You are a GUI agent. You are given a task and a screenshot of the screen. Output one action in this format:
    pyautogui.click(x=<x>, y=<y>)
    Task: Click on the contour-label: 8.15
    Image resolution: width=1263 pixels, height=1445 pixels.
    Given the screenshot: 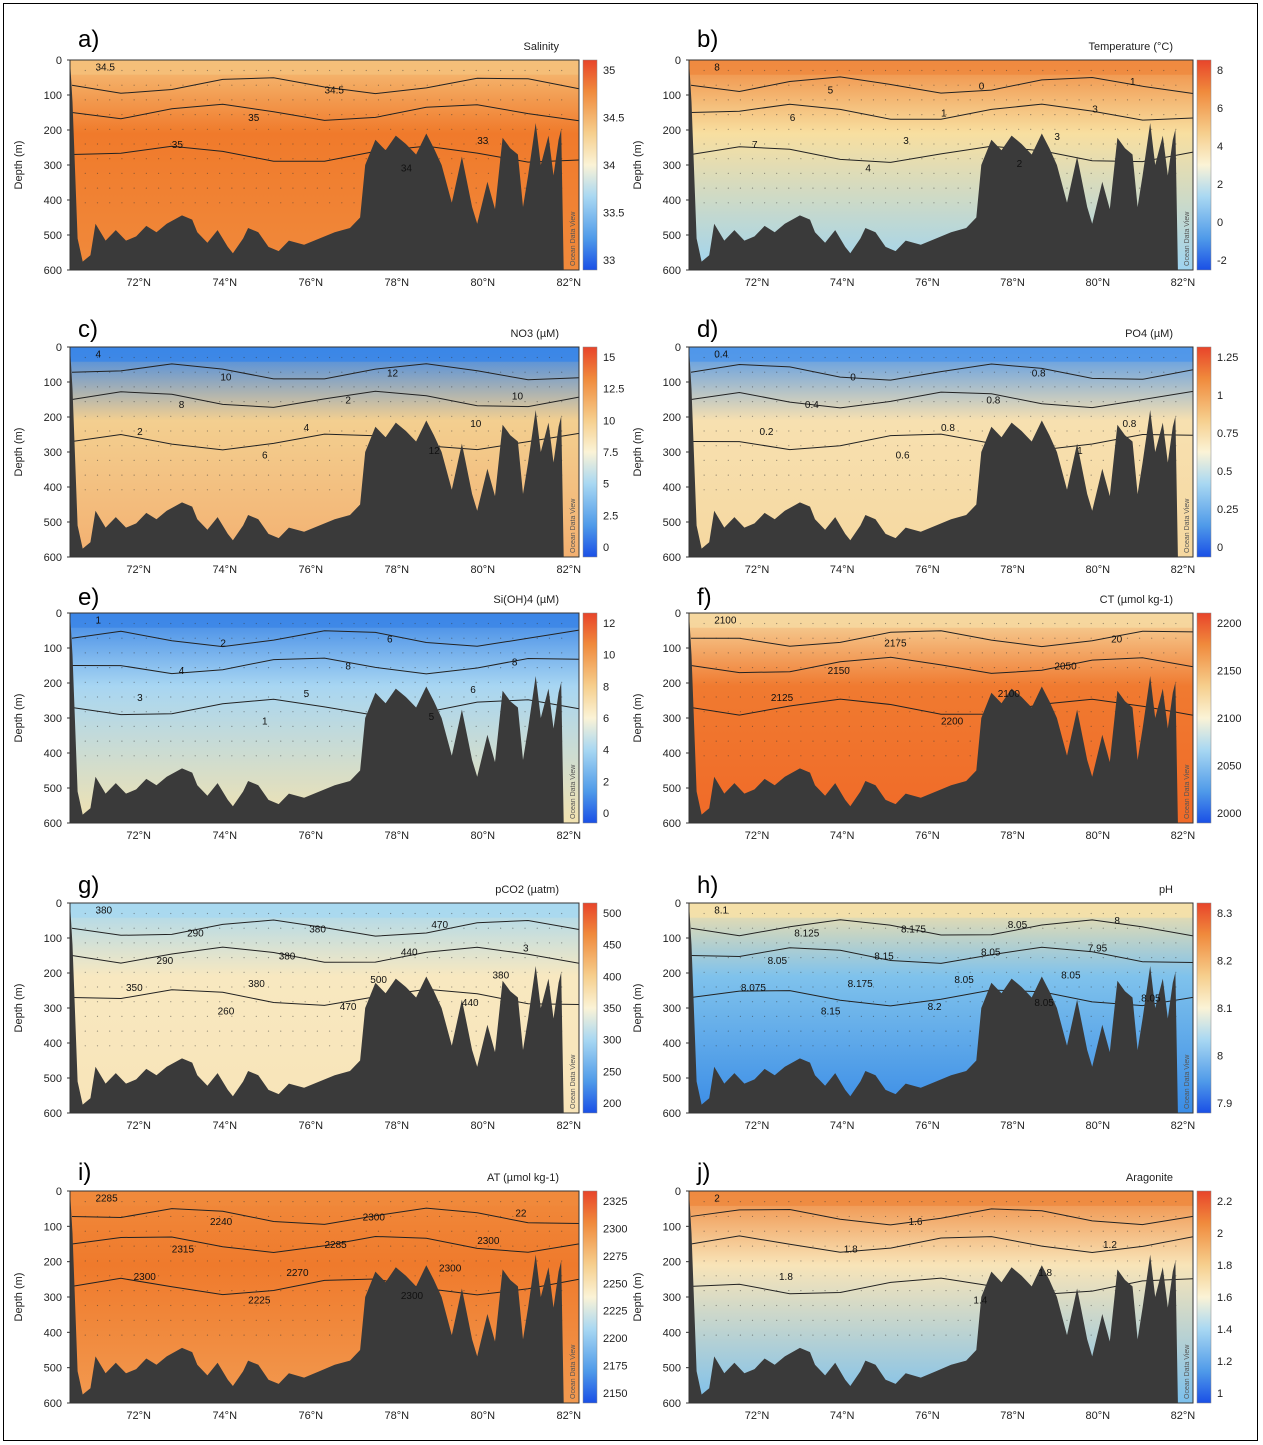 What is the action you would take?
    pyautogui.click(x=884, y=957)
    